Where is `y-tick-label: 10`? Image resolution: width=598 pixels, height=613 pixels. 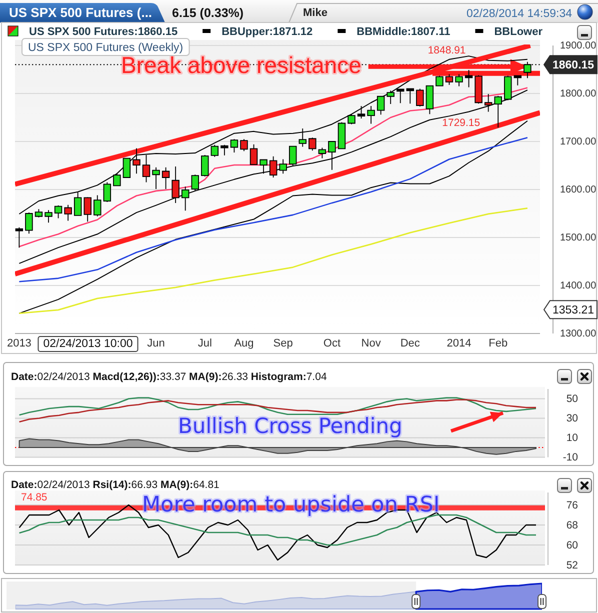 y-tick-label: 10 is located at coordinates (572, 438).